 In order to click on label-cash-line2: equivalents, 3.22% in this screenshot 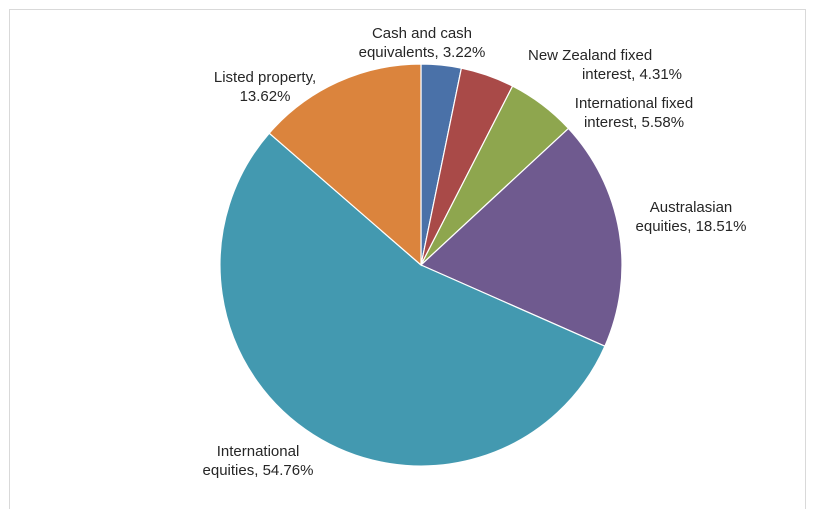, I will do `click(422, 52)`.